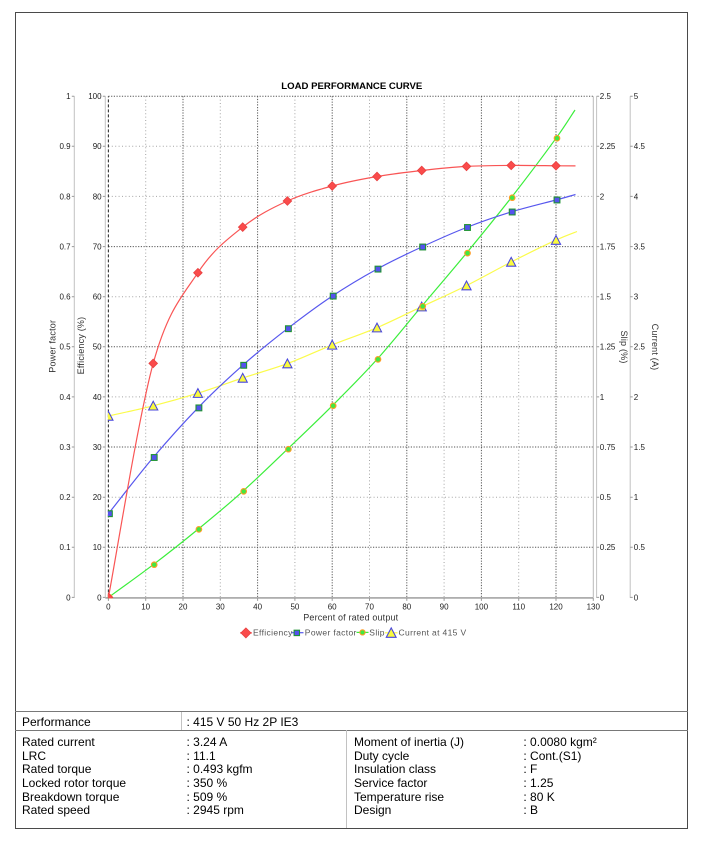 This screenshot has height=845, width=706. Describe the element at coordinates (608, 347) in the screenshot. I see `svg-text: 1.25` at that location.